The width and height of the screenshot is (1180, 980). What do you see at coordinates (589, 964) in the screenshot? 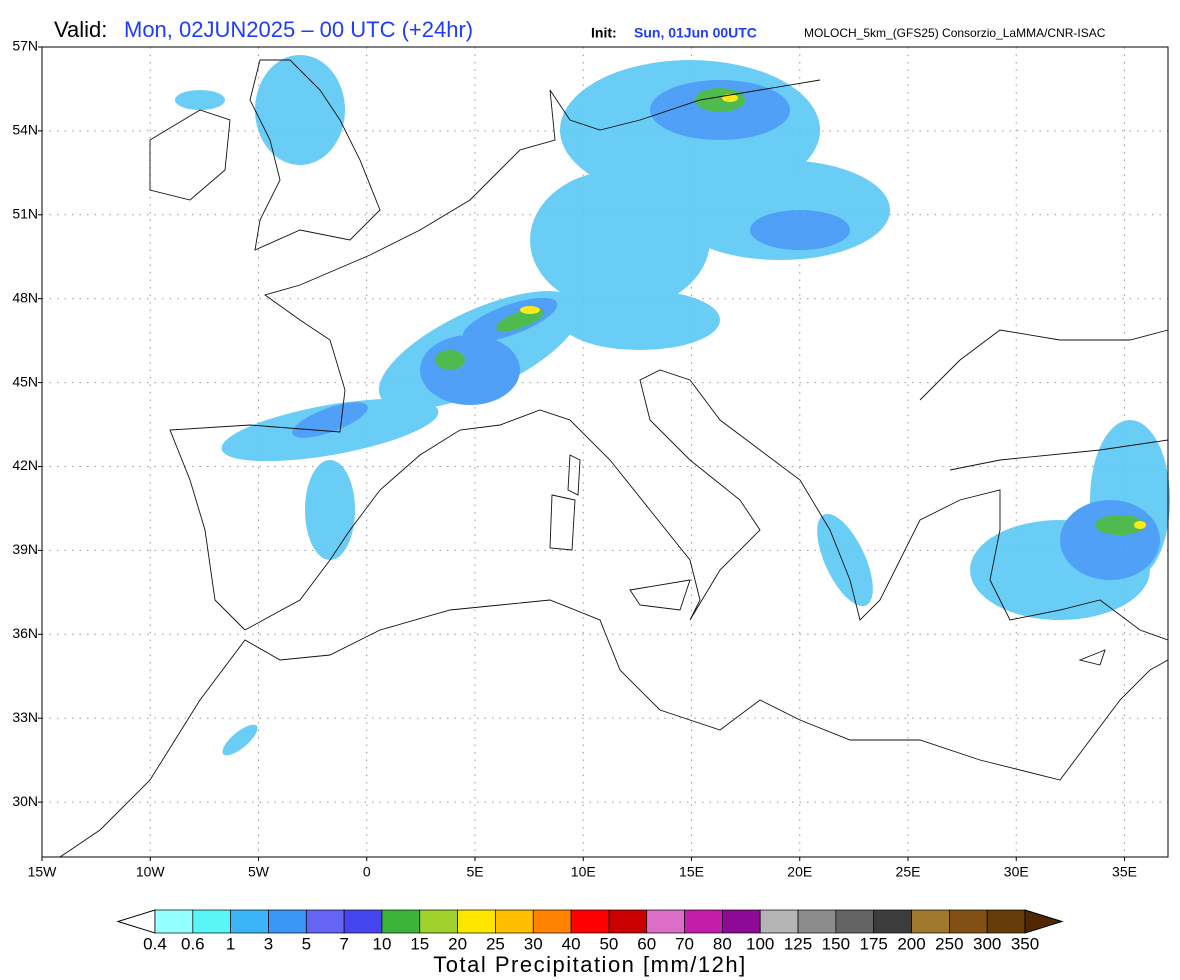
I see `colorbar-title: Total Precipitation [mm/12h]` at bounding box center [589, 964].